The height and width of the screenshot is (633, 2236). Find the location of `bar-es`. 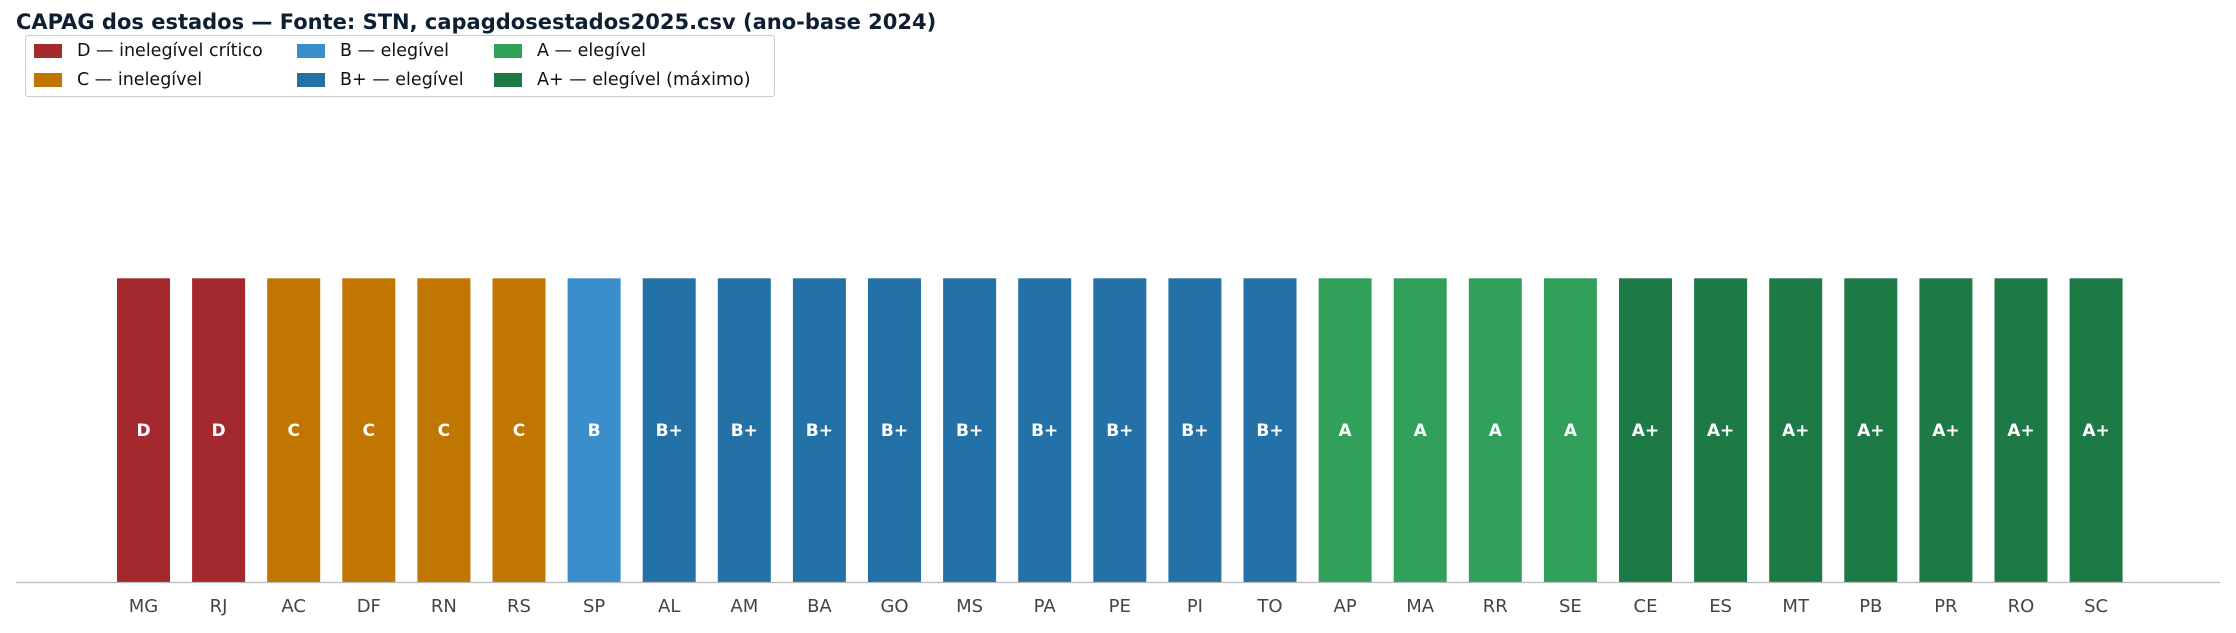

bar-es is located at coordinates (1721, 430).